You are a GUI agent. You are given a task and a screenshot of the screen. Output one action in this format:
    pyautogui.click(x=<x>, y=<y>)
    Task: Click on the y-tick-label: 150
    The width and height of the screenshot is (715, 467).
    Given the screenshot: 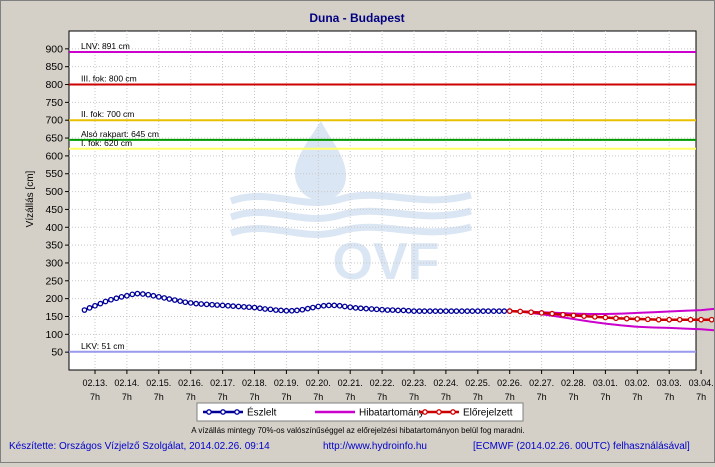 What is the action you would take?
    pyautogui.click(x=54, y=317)
    